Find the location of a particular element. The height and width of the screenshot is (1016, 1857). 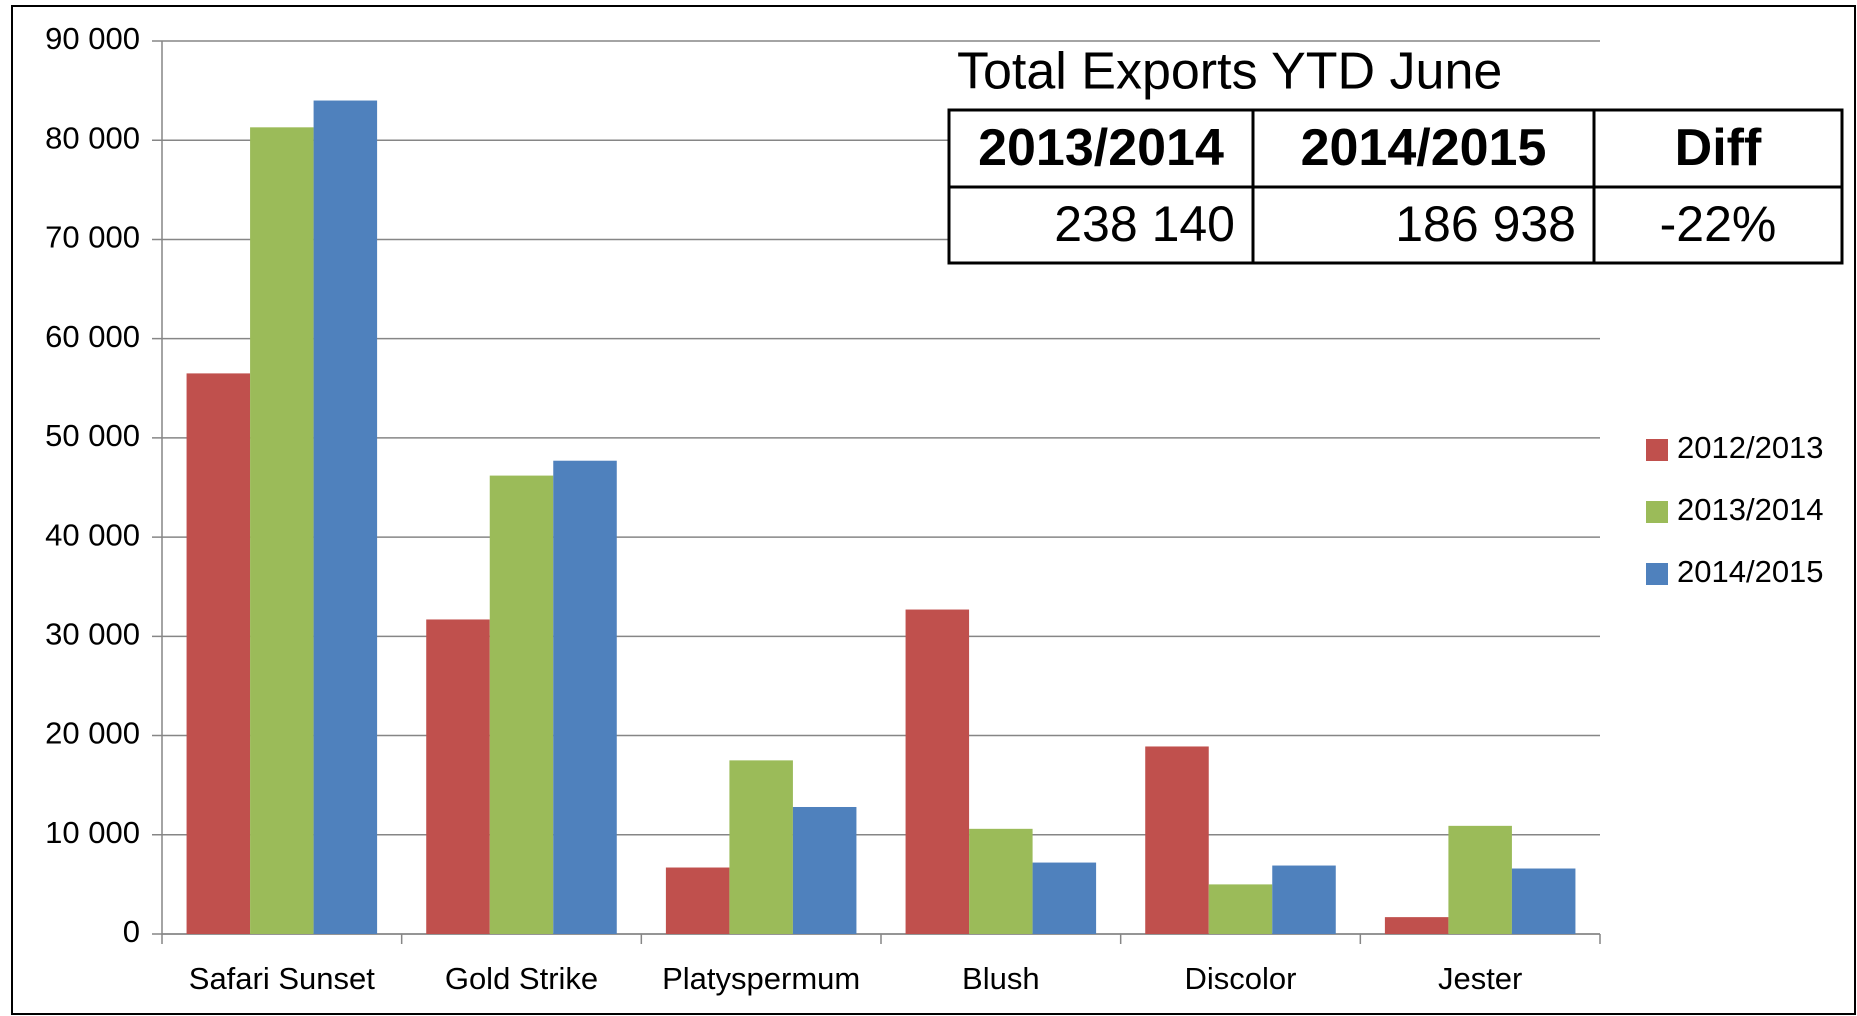

y-tick-label: 80 000 is located at coordinates (92, 137).